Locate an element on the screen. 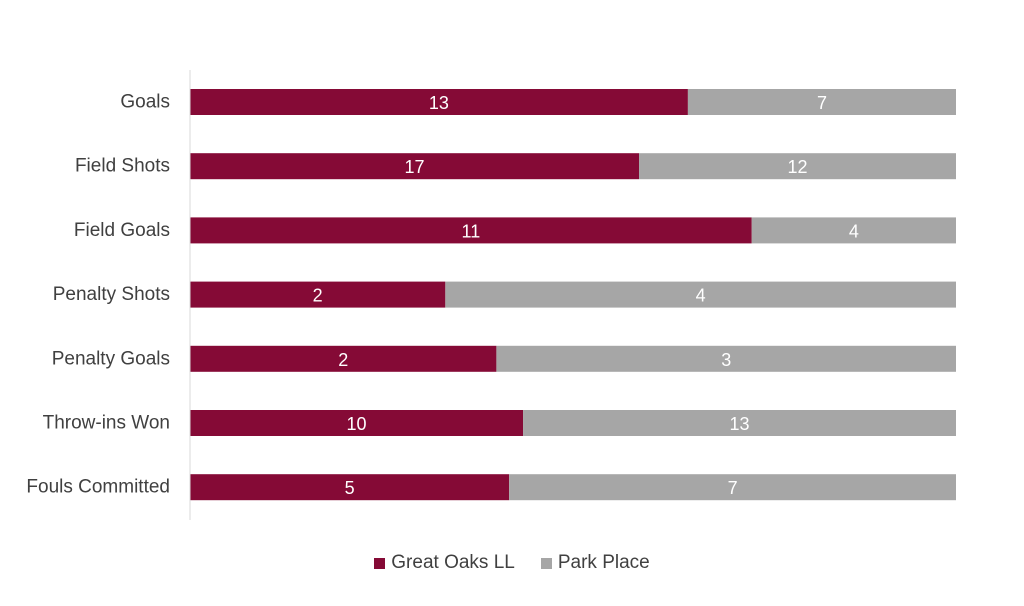 Image resolution: width=1024 pixels, height=606 pixels. category-label-fouls-committed: Fouls Committed is located at coordinates (98, 487).